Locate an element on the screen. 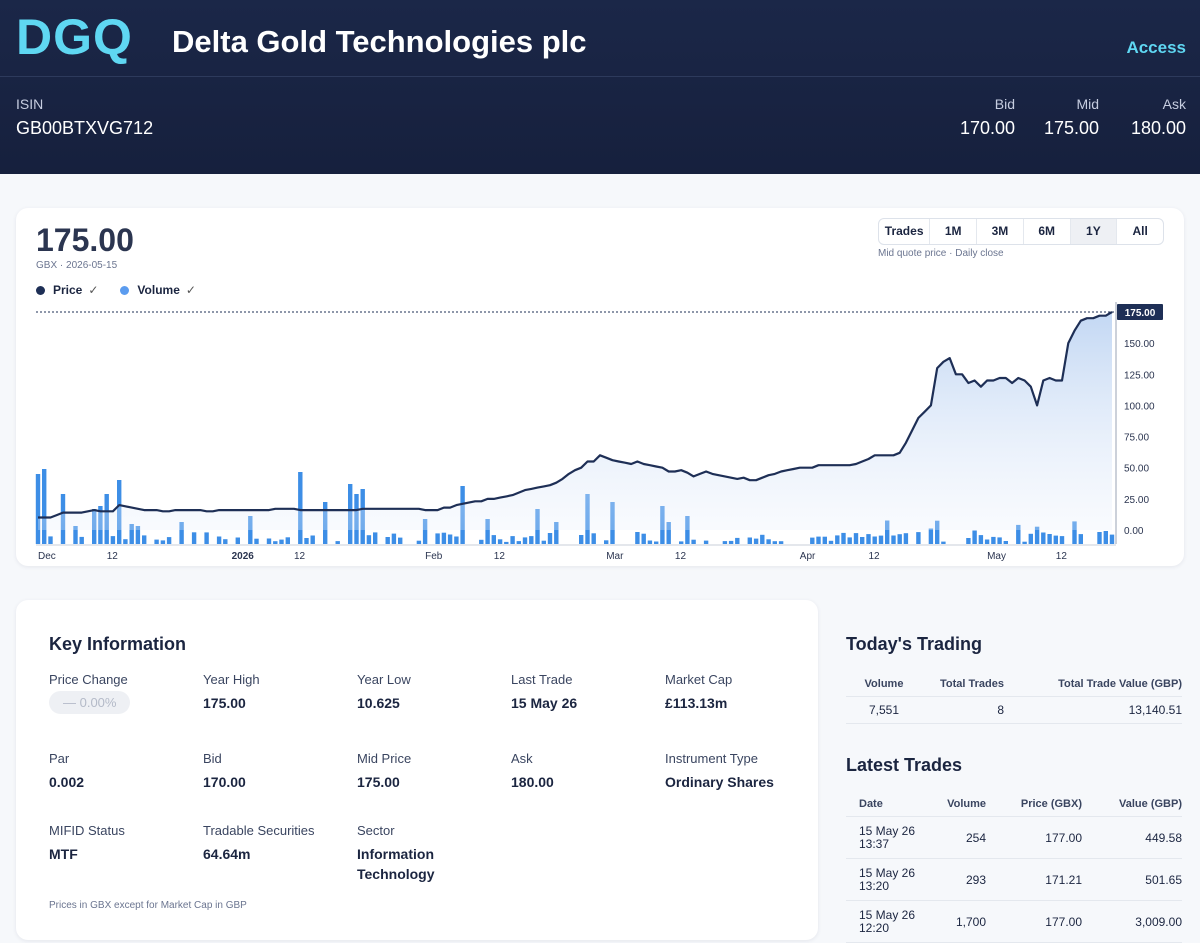 This screenshot has width=1200, height=943. key-info-value: 180.00 is located at coordinates (532, 782).